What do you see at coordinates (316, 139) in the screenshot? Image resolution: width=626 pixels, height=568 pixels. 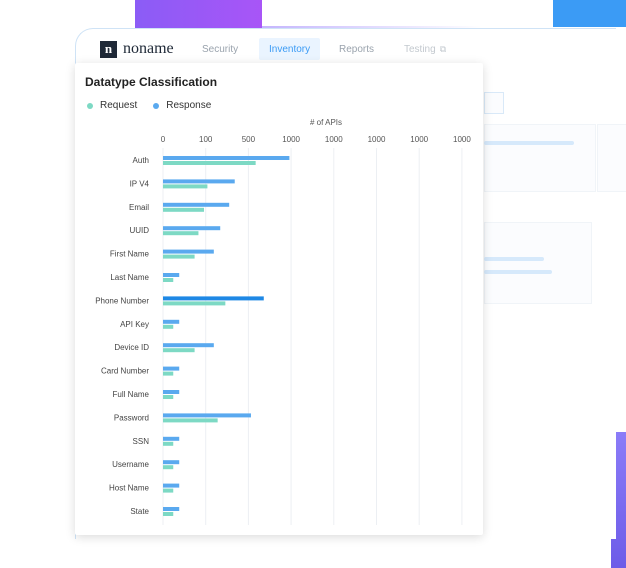 I see `x-tick-labels: 0 100 500 1000 1000 1000 1000 1000` at bounding box center [316, 139].